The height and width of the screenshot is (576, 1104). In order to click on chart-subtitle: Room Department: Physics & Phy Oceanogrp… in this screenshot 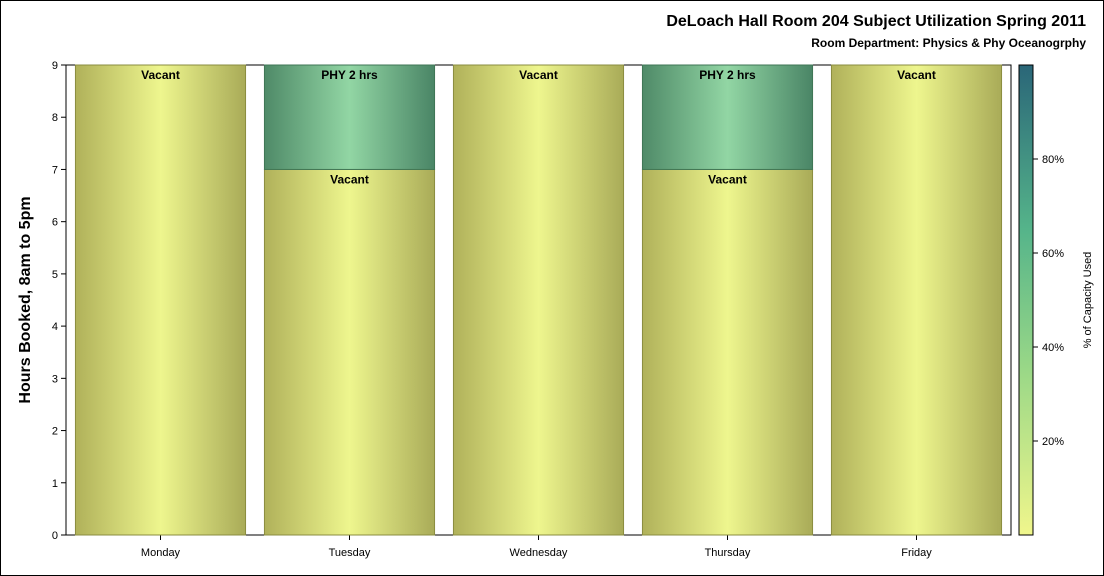, I will do `click(948, 43)`.